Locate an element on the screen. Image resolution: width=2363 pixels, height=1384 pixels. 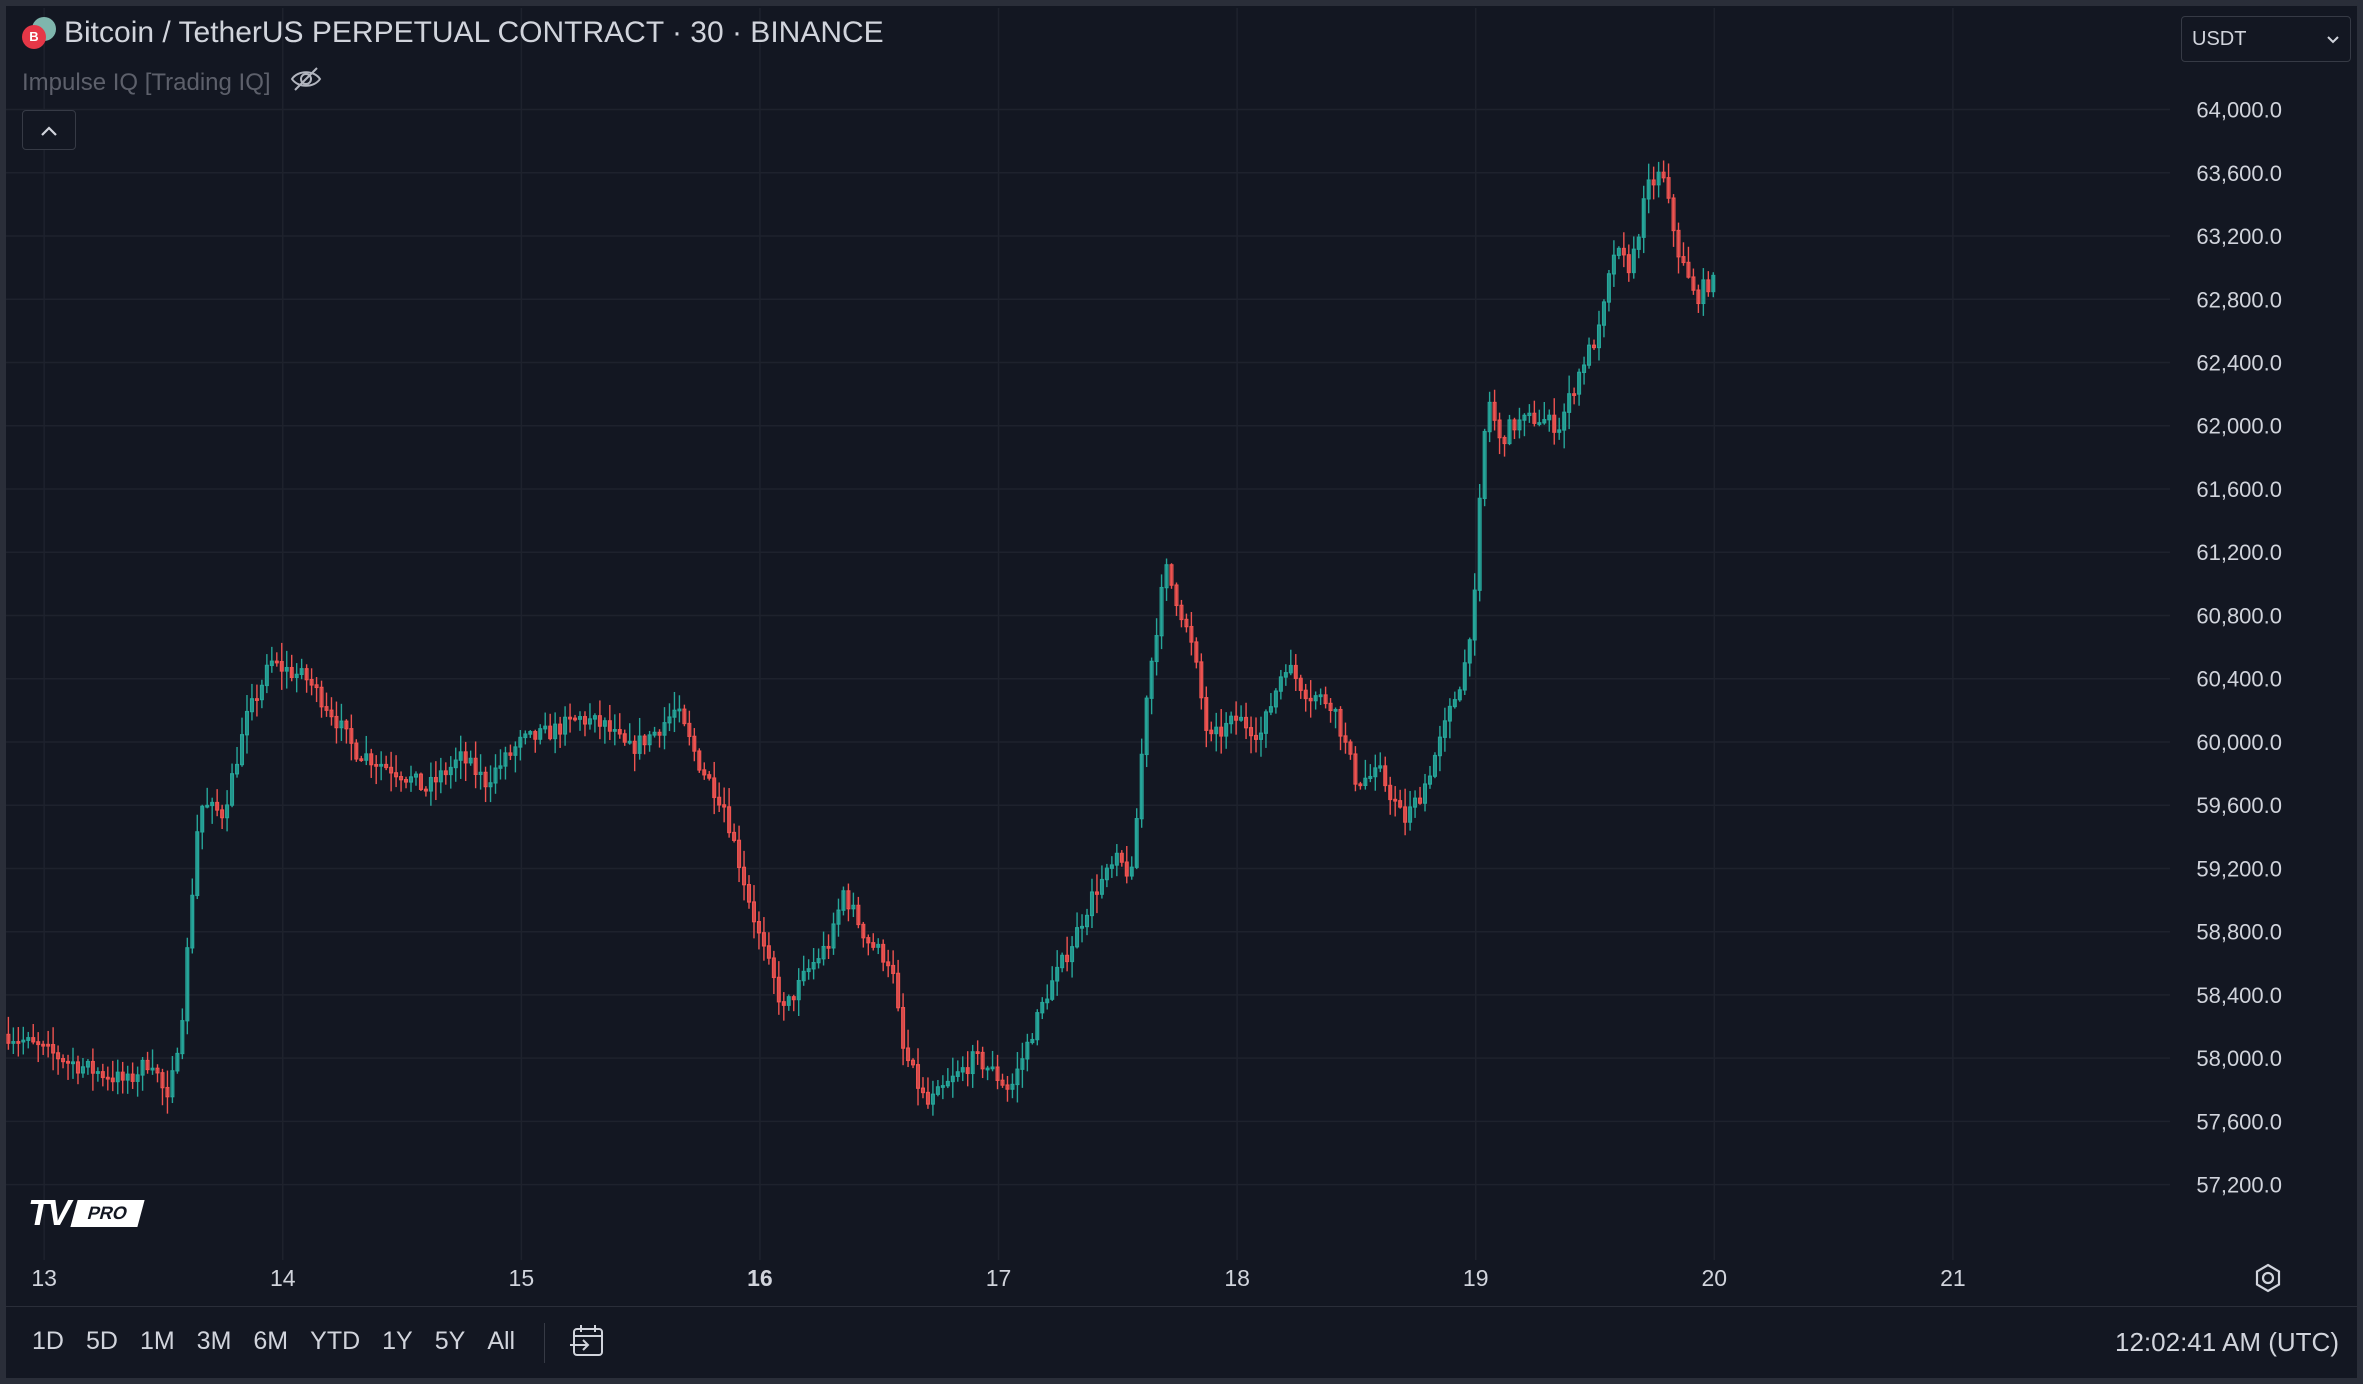
eye-off-icon is located at coordinates (306, 82).